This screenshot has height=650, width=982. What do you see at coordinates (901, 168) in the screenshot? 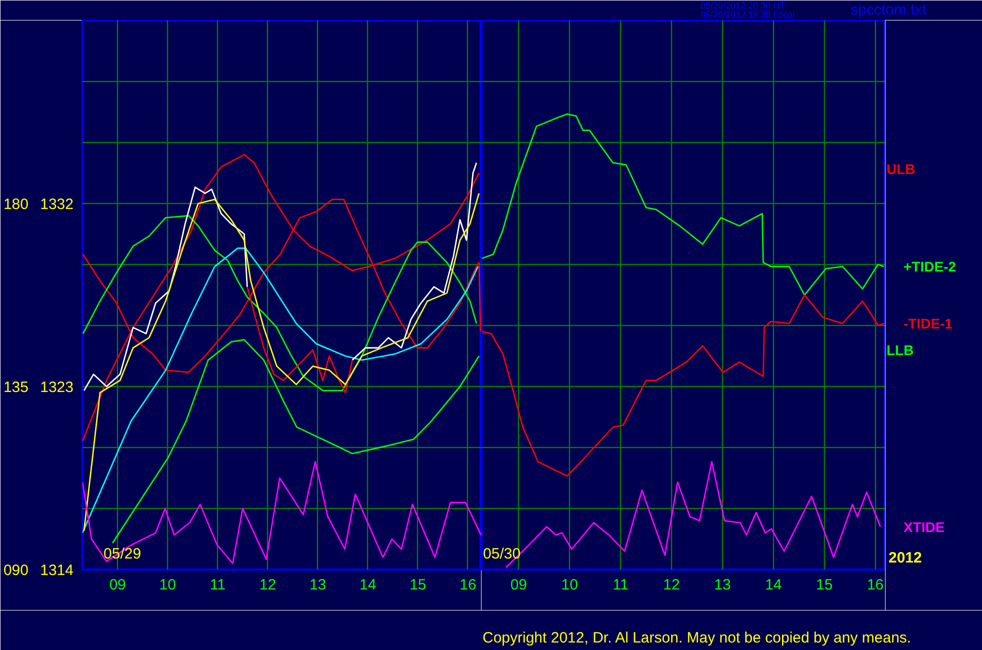
I see `text: ULB` at bounding box center [901, 168].